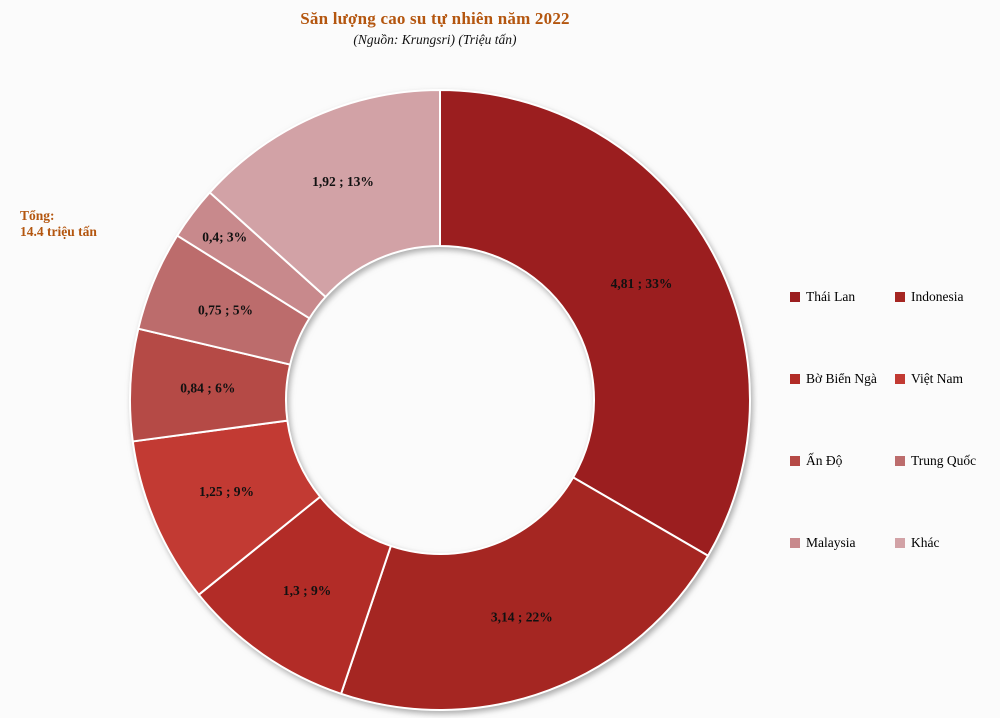 The image size is (1000, 718). I want to click on legend-item-khac: Khác, so click(935, 542).